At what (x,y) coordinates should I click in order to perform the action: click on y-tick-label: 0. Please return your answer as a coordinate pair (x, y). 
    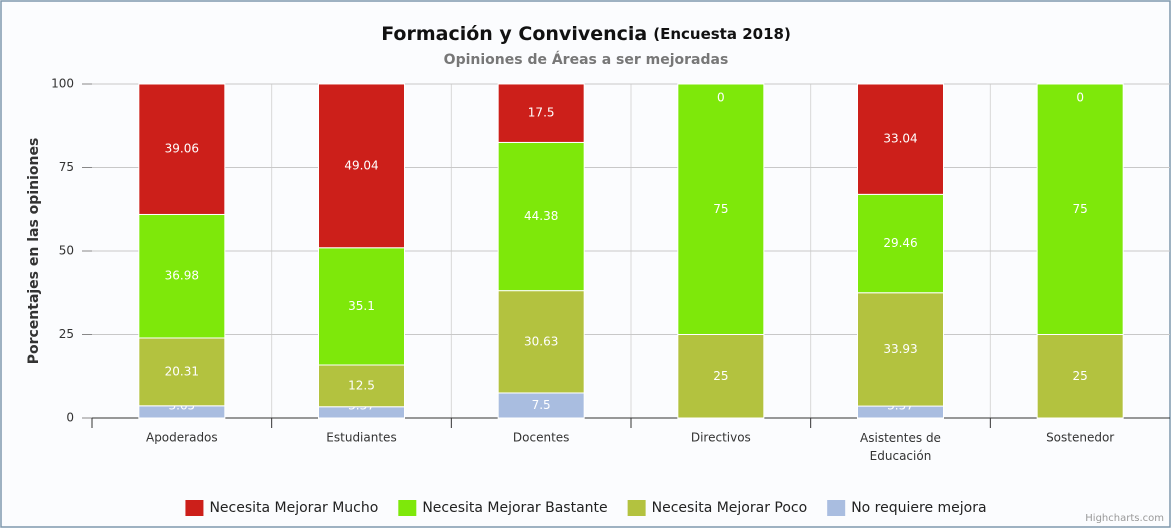
    Looking at the image, I should click on (70, 418).